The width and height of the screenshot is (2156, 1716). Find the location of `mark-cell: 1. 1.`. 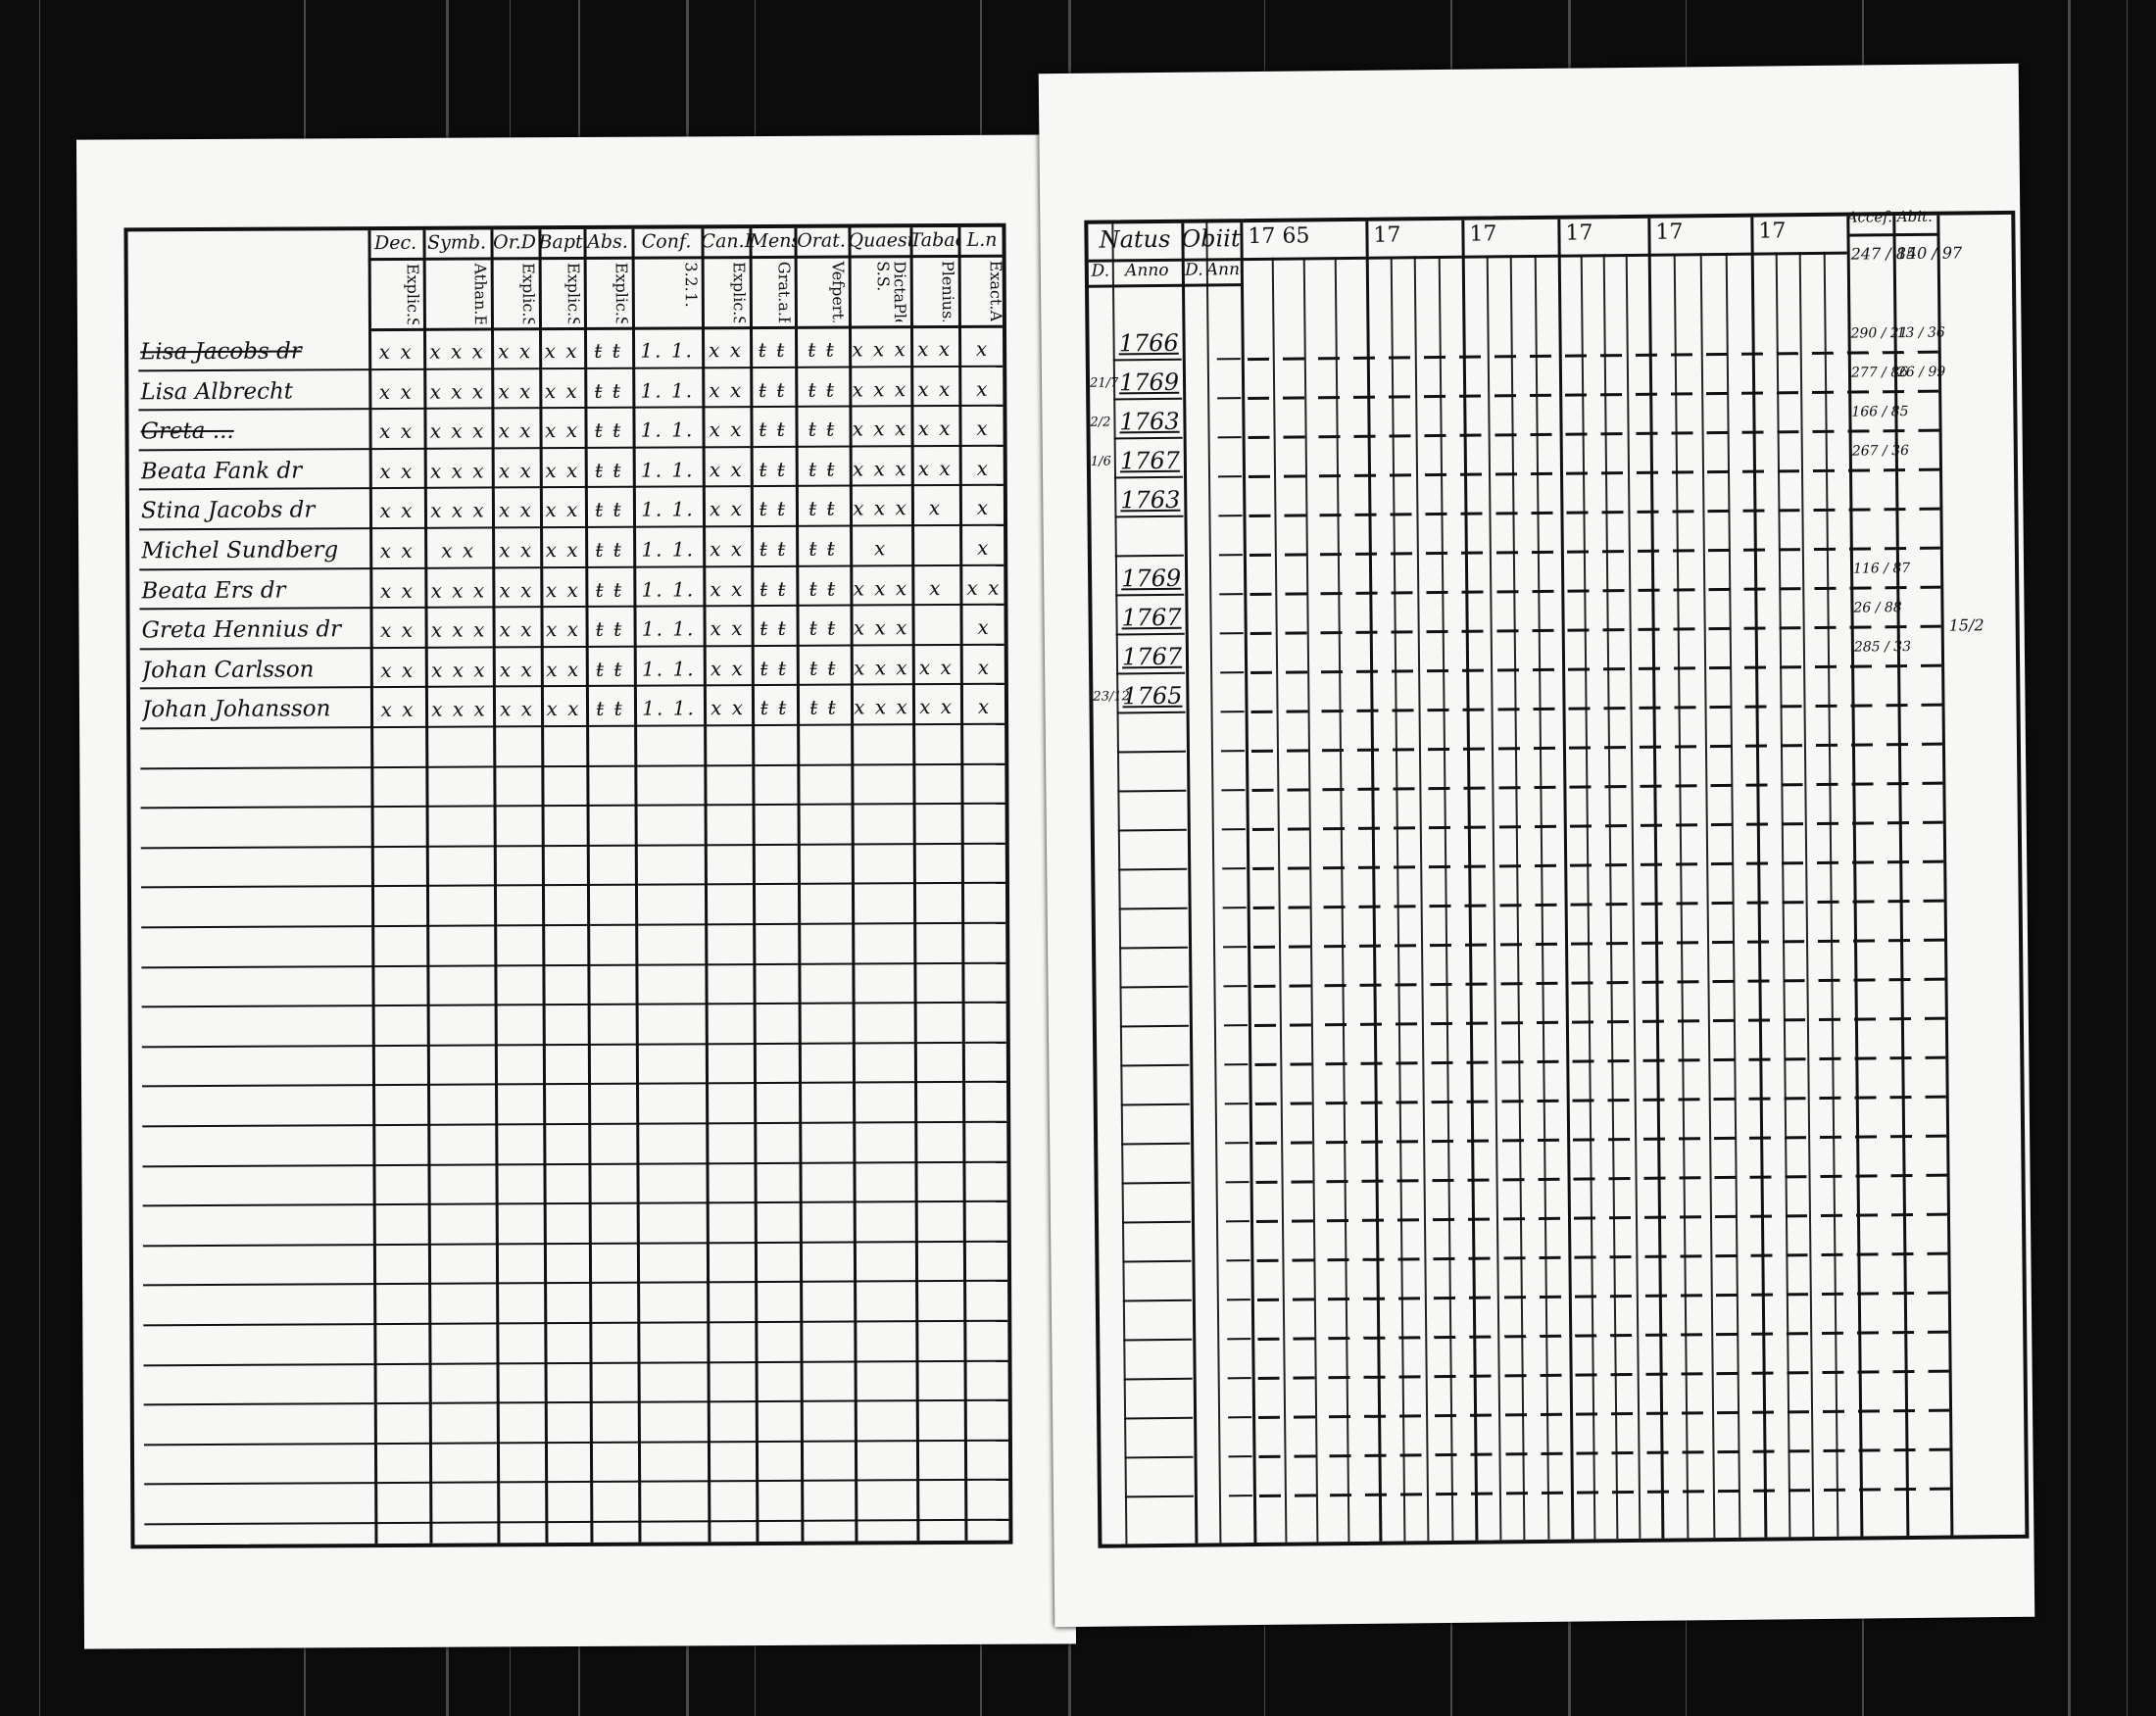

mark-cell: 1. 1. is located at coordinates (669, 708).